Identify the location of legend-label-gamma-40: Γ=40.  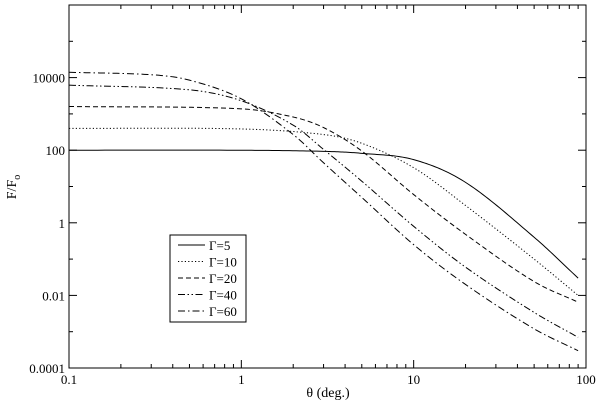
(223, 295).